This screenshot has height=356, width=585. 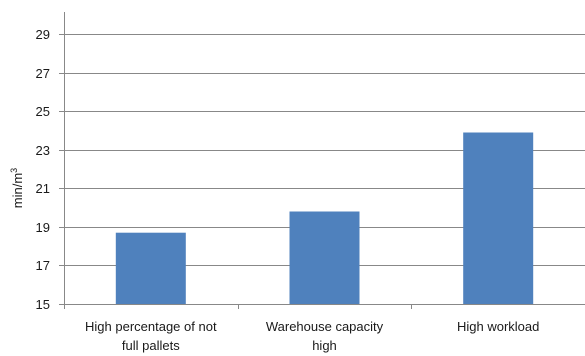 I want to click on y-tick-label: 21, so click(x=43, y=188).